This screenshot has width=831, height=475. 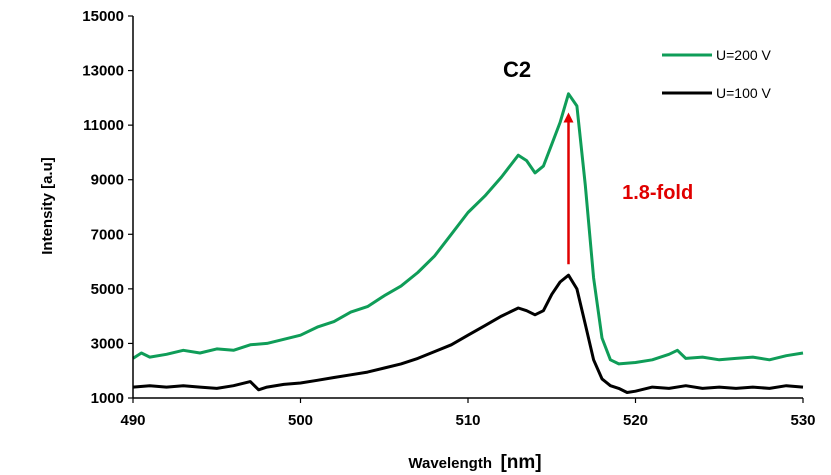 What do you see at coordinates (107, 234) in the screenshot?
I see `y-tick-label: 7000` at bounding box center [107, 234].